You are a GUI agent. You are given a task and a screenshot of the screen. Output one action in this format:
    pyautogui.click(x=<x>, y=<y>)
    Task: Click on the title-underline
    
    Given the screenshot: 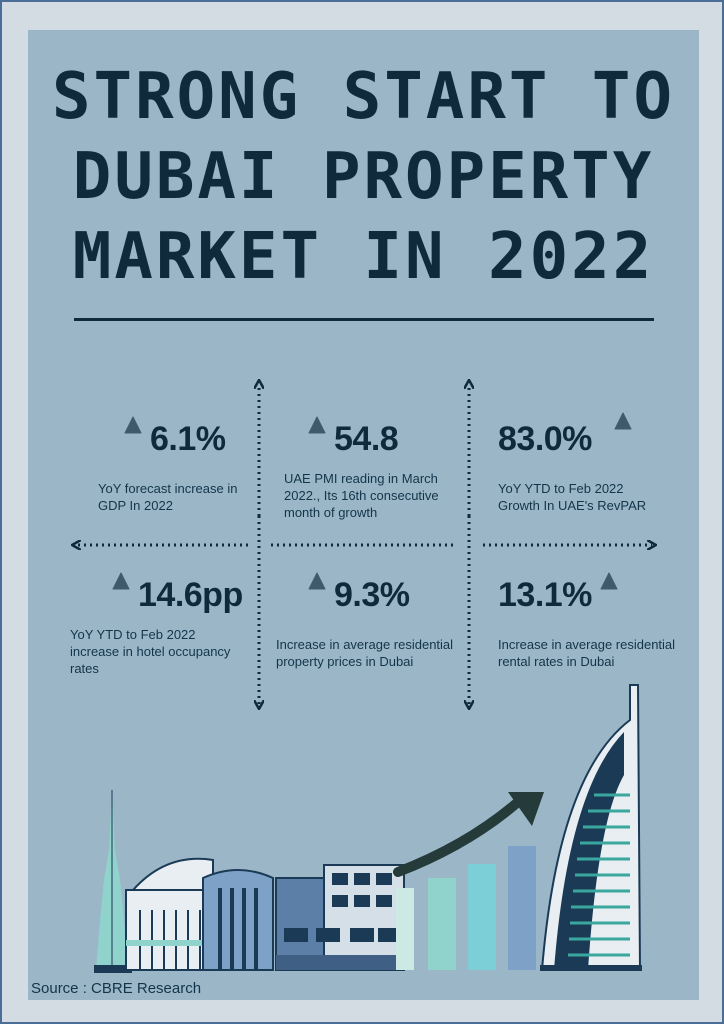 What is the action you would take?
    pyautogui.click(x=364, y=319)
    